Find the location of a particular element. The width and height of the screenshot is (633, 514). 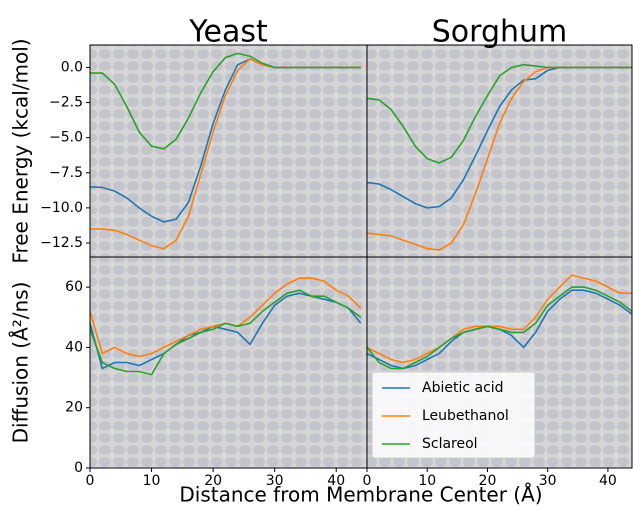

y-tick-label: −7.5 is located at coordinates (66, 173).